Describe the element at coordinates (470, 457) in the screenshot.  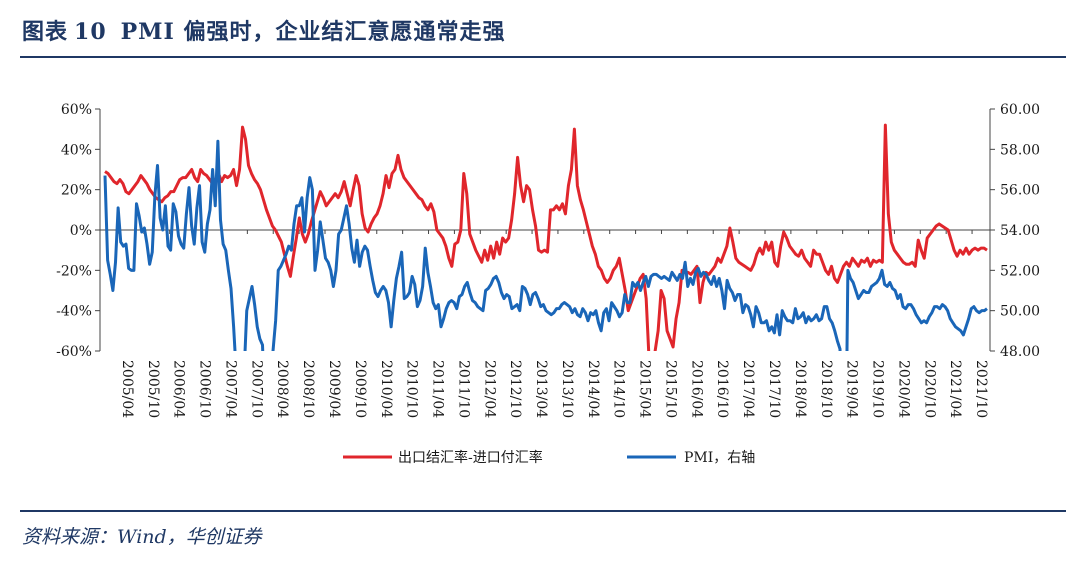
I see `legend-label-fx-ratio: 出口结汇率-进口付汇率` at that location.